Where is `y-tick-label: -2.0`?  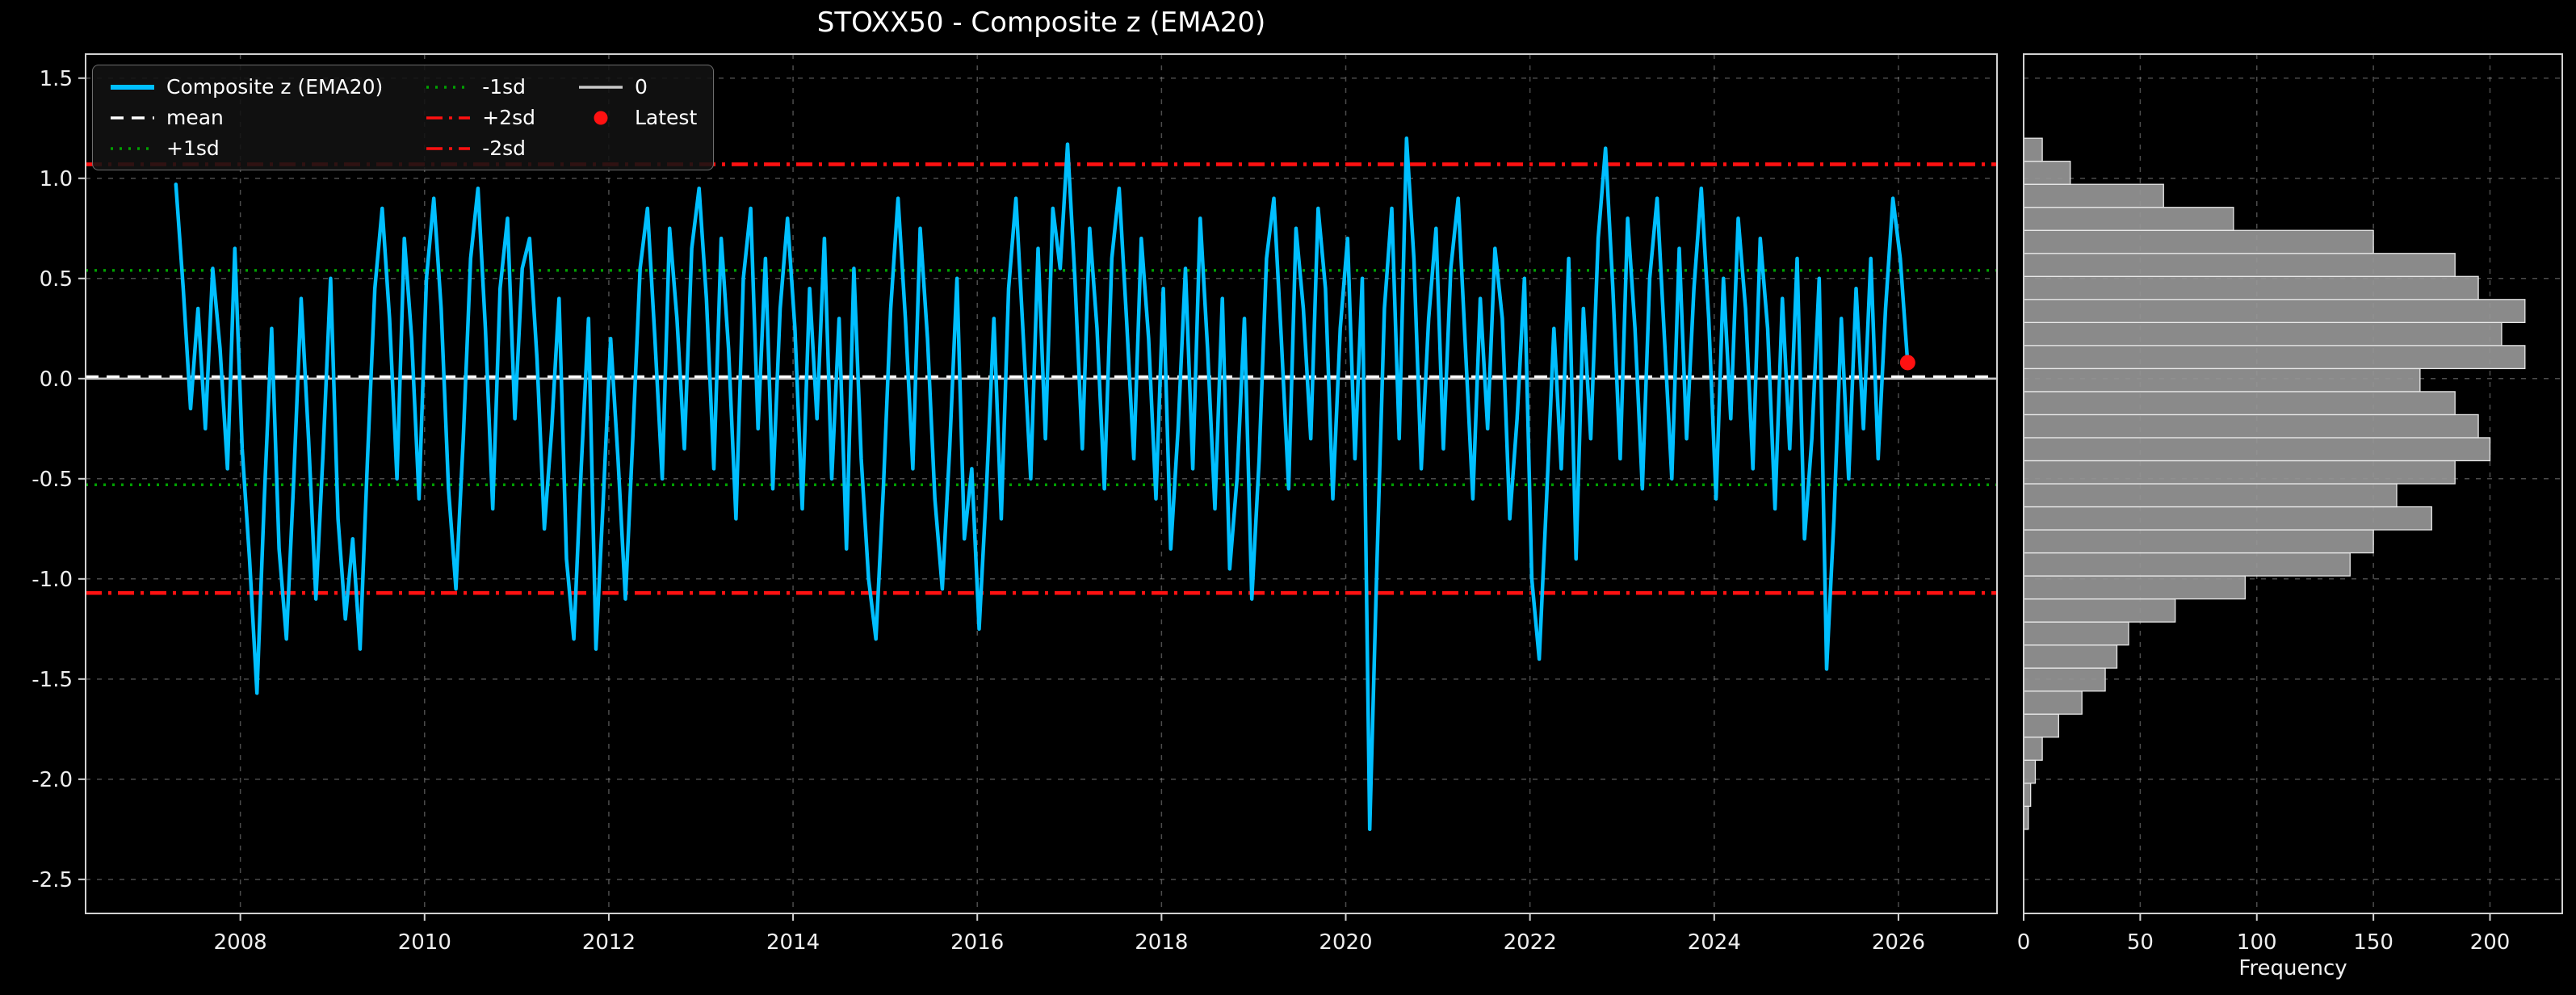 y-tick-label: -2.0 is located at coordinates (52, 780).